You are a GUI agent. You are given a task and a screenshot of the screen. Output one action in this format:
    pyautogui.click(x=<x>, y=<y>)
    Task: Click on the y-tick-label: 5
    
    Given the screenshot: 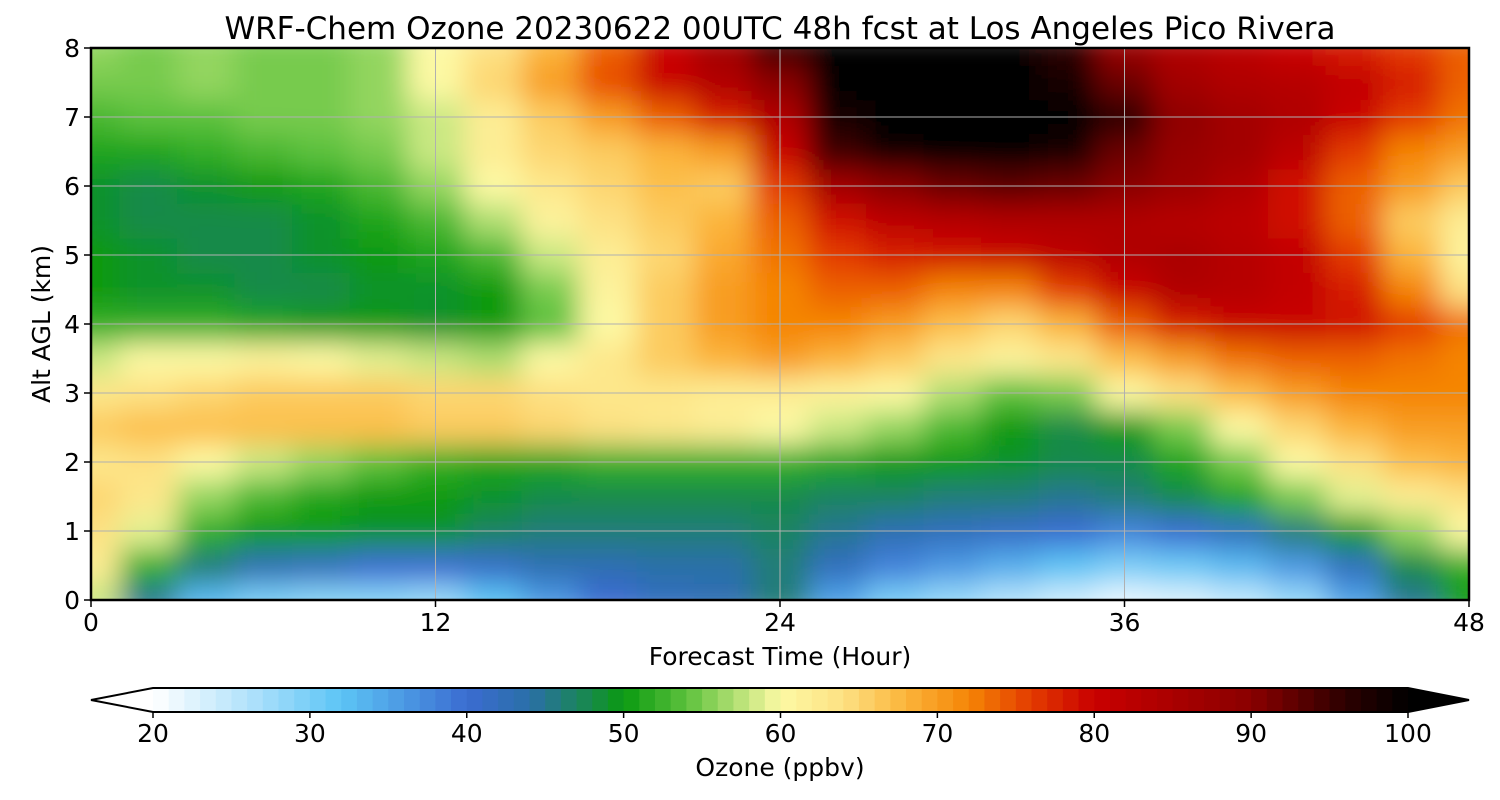 What is the action you would take?
    pyautogui.click(x=72, y=255)
    